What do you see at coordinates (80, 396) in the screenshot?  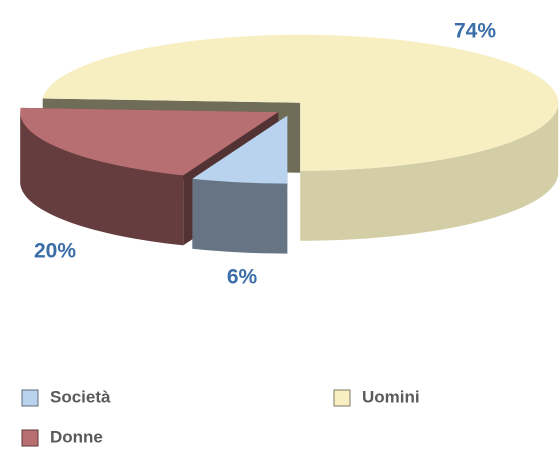 I see `legend-label: Società` at bounding box center [80, 396].